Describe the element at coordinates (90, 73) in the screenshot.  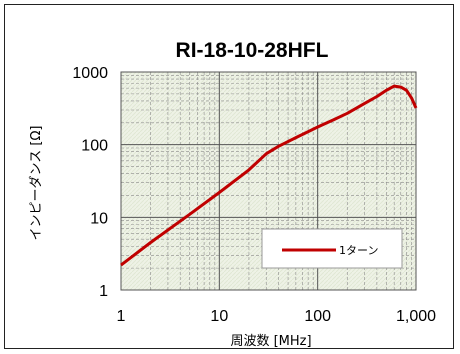
I see `y-tick-label: 1000` at that location.